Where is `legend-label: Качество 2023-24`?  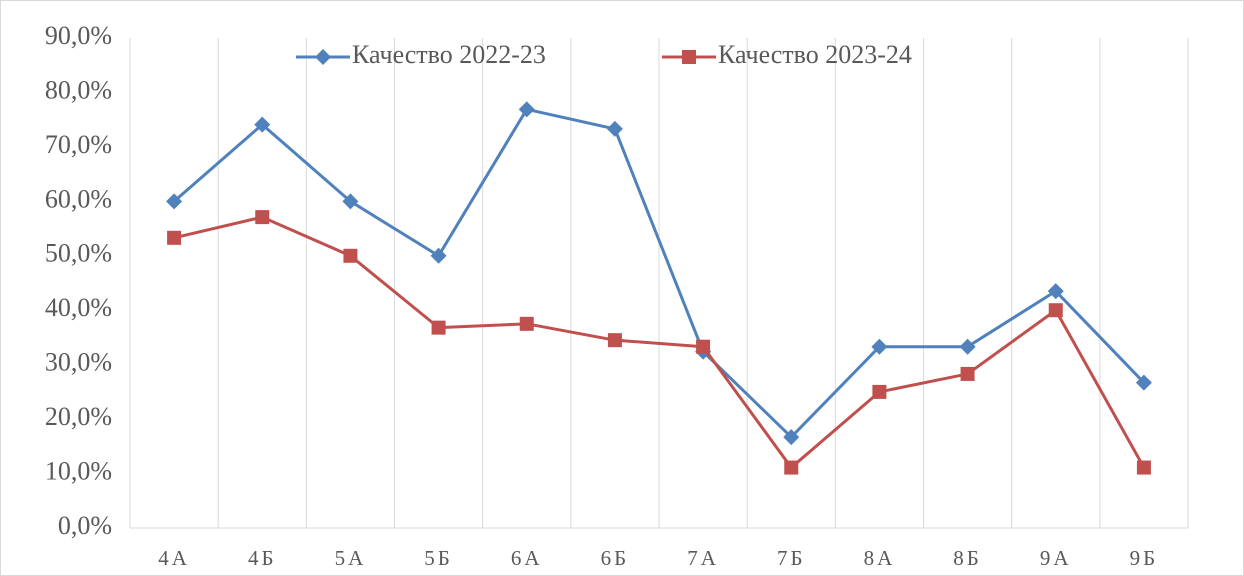
legend-label: Качество 2023-24 is located at coordinates (815, 54).